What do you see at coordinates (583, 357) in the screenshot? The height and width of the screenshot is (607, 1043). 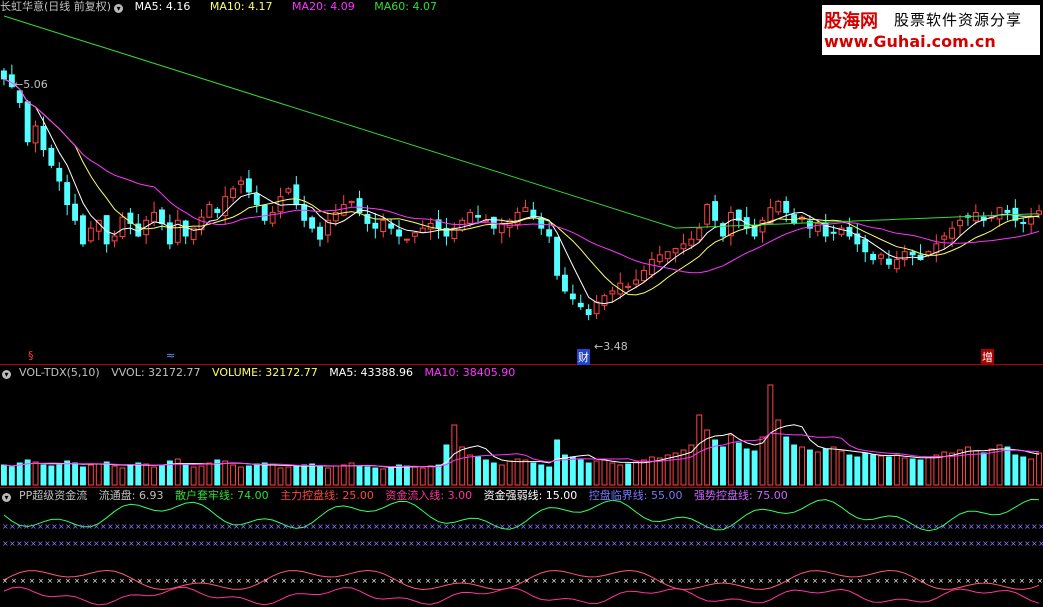 I see `event-marker-3: 财` at bounding box center [583, 357].